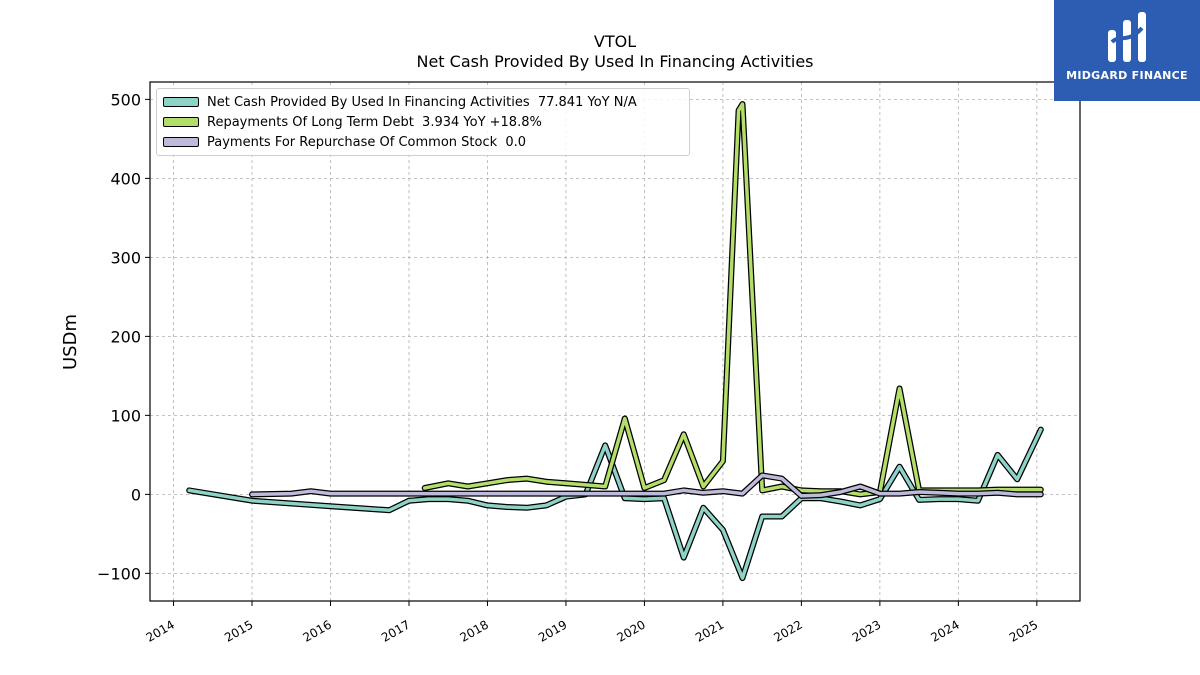  What do you see at coordinates (474, 630) in the screenshot?
I see `x-tick-label: 2018` at bounding box center [474, 630].